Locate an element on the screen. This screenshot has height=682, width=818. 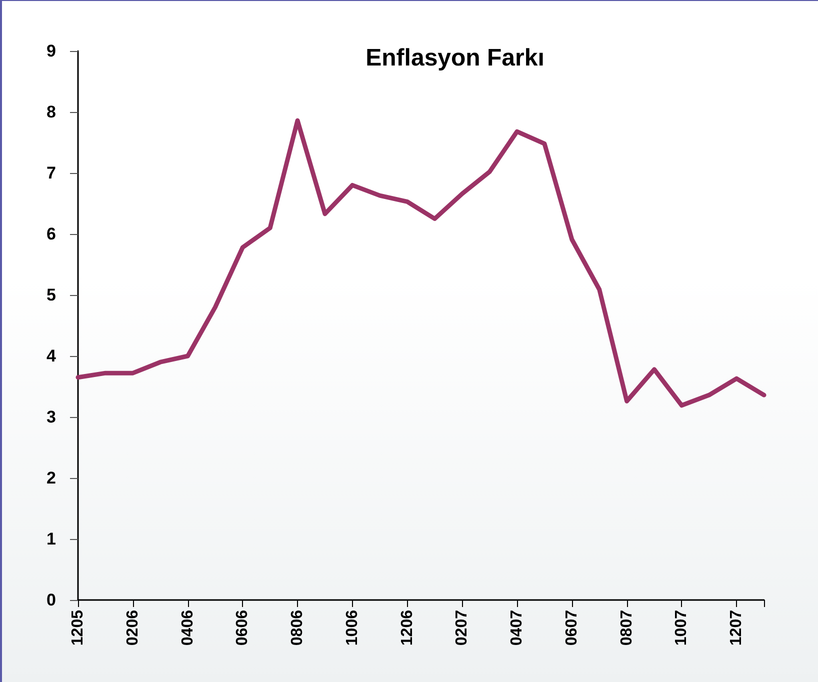
x-tick-label: 1206 is located at coordinates (407, 628).